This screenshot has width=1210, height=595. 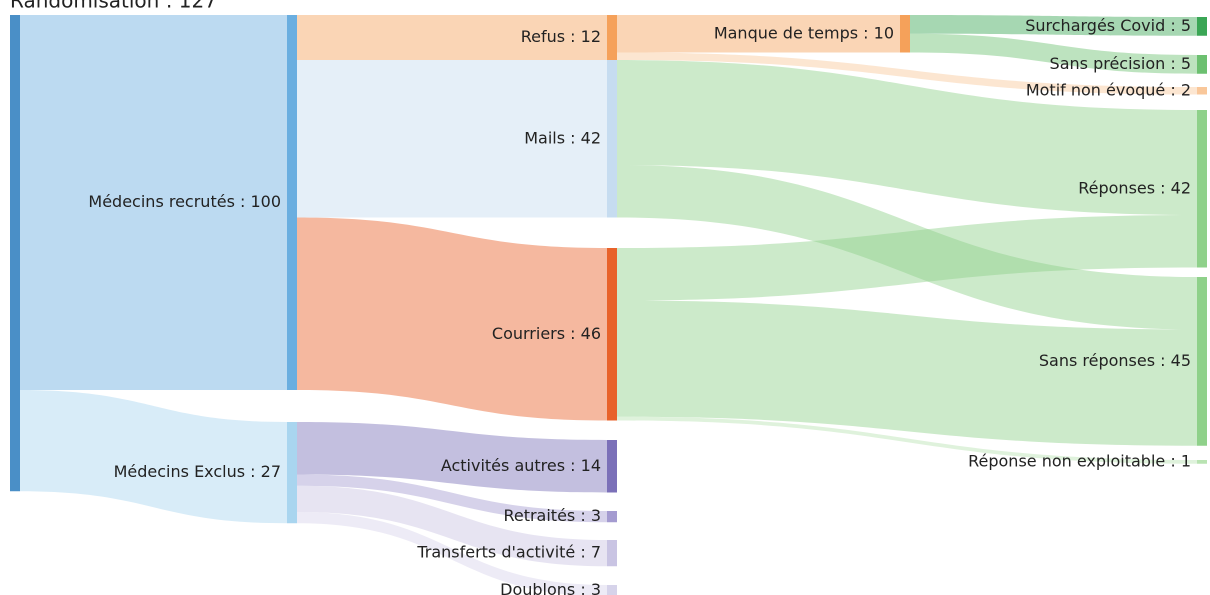 I want to click on node-label: Réponses : 42, so click(x=1134, y=187).